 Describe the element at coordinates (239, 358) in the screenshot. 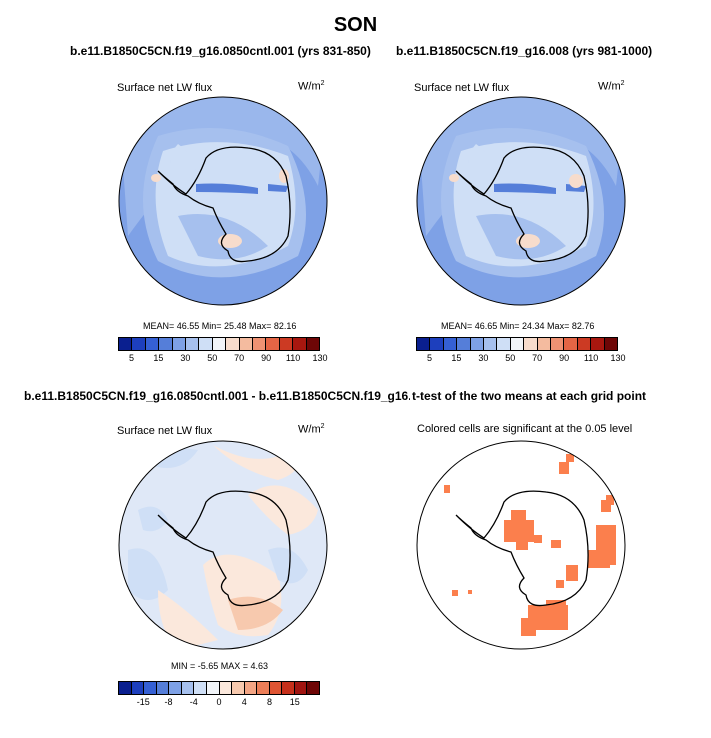

I see `colorbar-1-tick-label: 70` at that location.